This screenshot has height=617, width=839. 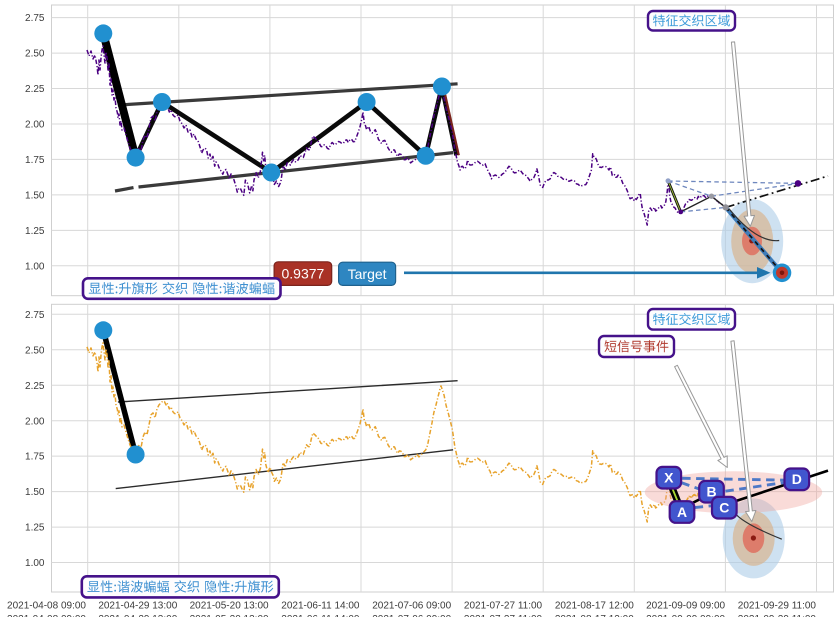 What do you see at coordinates (669, 478) in the screenshot?
I see `svg-text: X` at bounding box center [669, 478].